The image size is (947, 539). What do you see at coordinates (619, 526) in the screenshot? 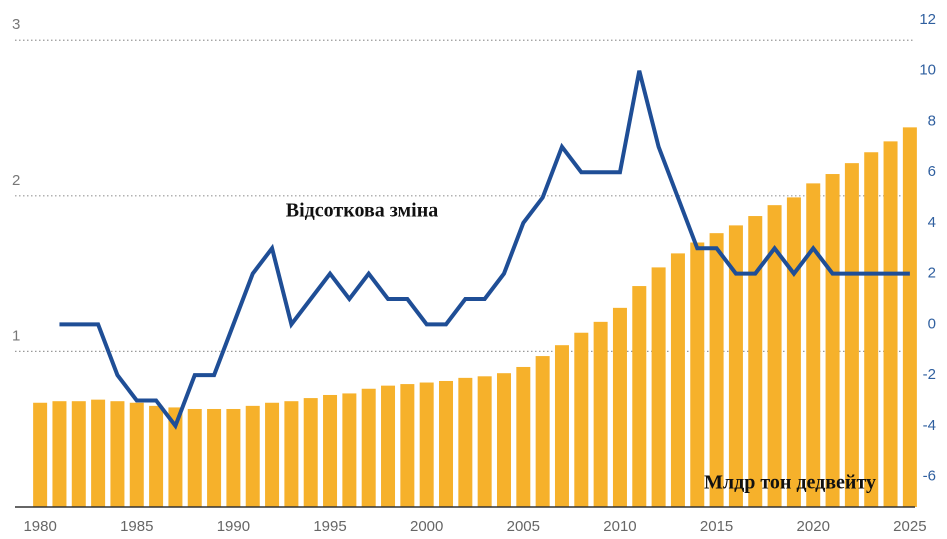
I see `x-tick-label: 2010` at bounding box center [619, 526].